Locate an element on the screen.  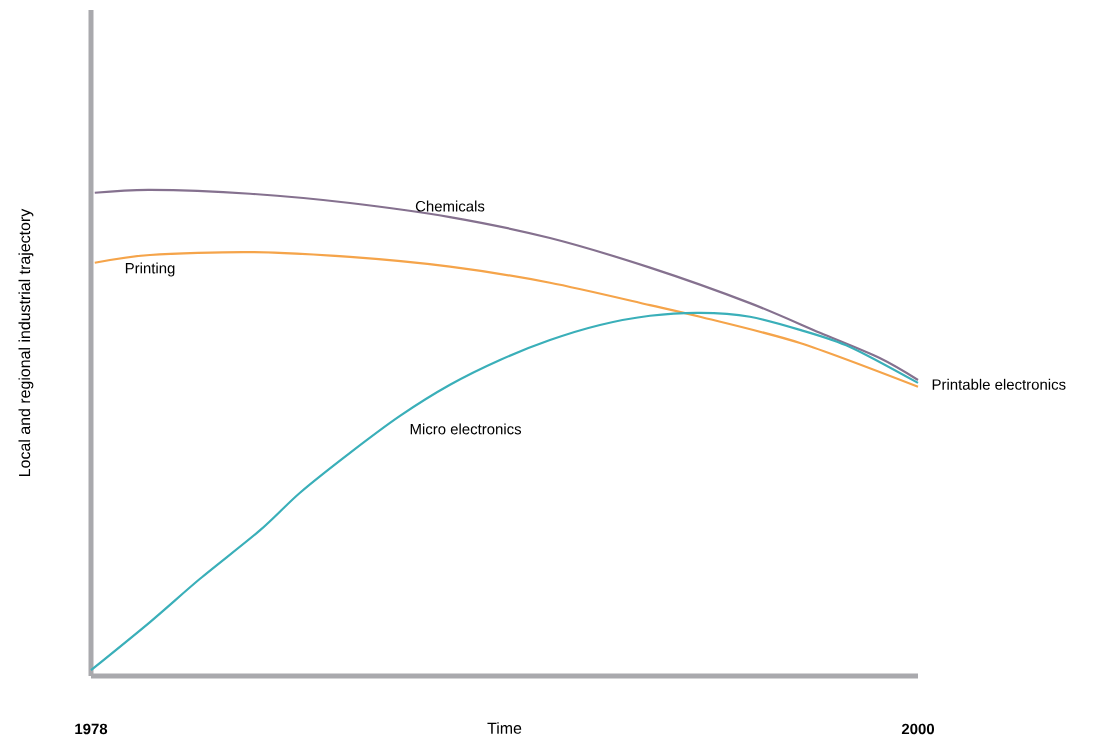
annotation: Printable electronics is located at coordinates (999, 384).